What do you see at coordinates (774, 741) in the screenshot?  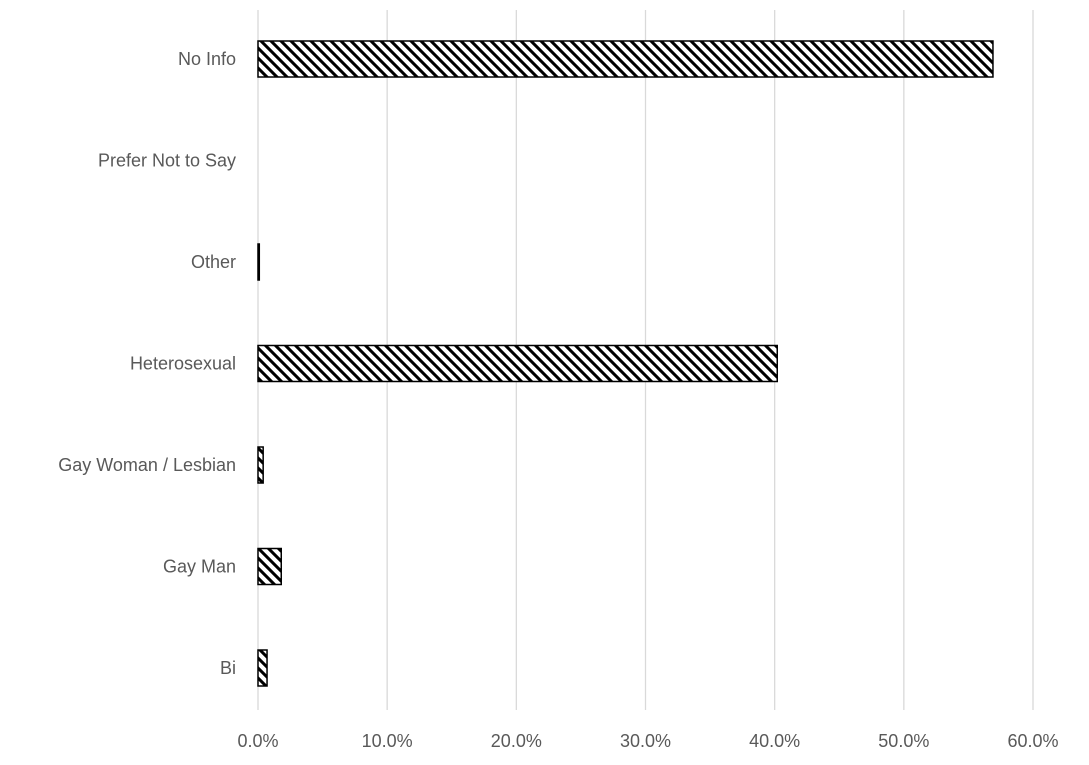 I see `x-tick-label: 40.0%` at bounding box center [774, 741].